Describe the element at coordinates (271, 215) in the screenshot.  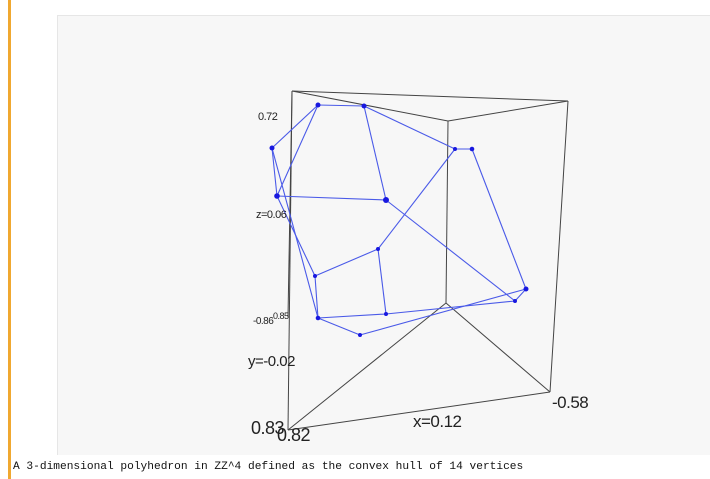
I see `z-mid-label: z=0.06` at that location.